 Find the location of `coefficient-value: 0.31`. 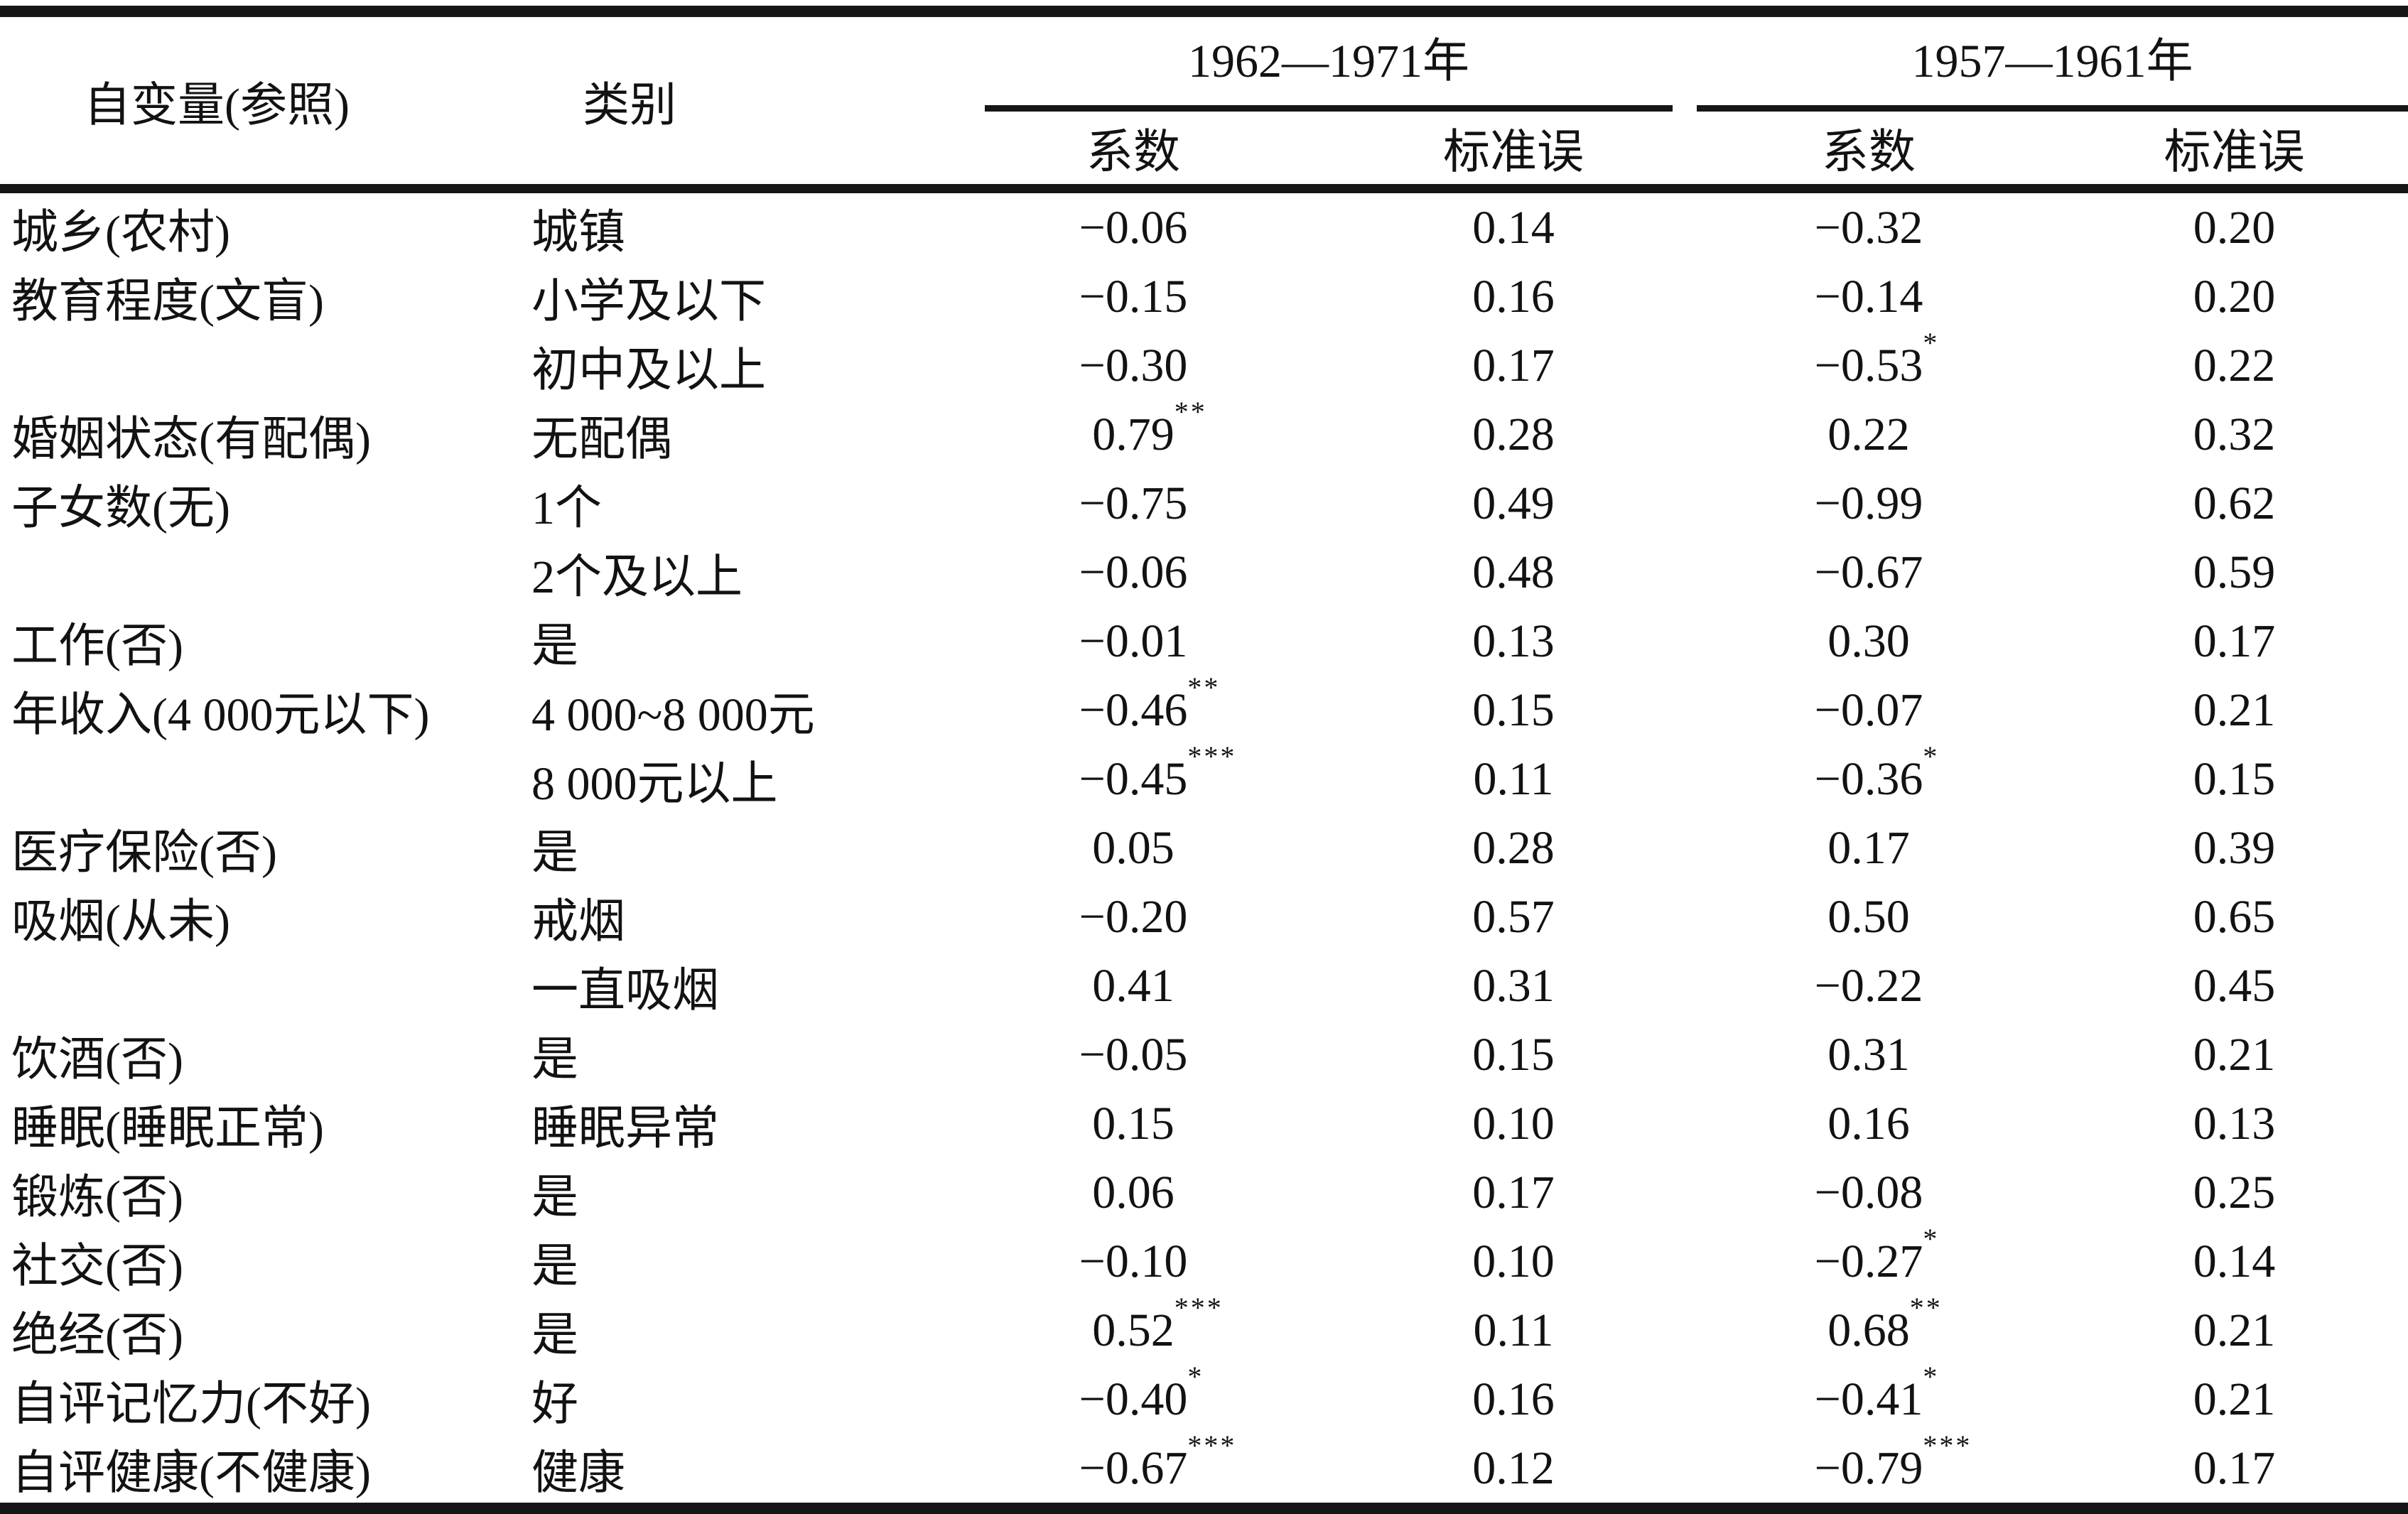

coefficient-value: 0.31 is located at coordinates (1868, 1054).